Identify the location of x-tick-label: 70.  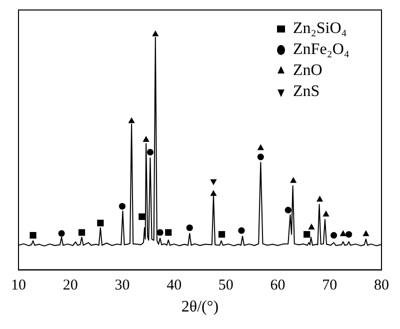
(330, 286).